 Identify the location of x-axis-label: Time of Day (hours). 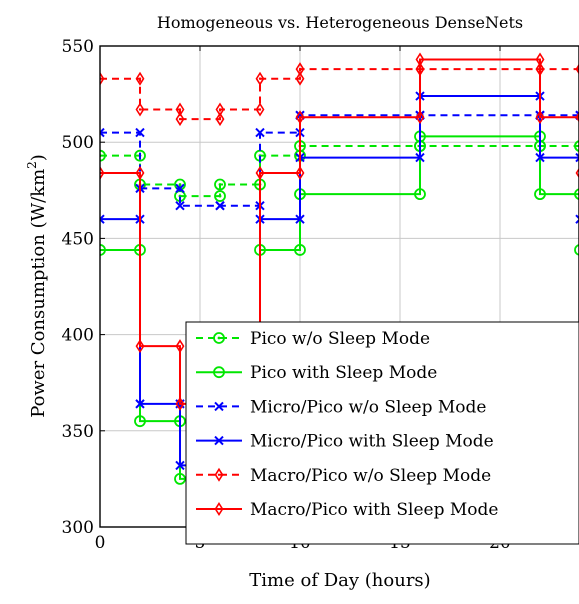
(339, 580).